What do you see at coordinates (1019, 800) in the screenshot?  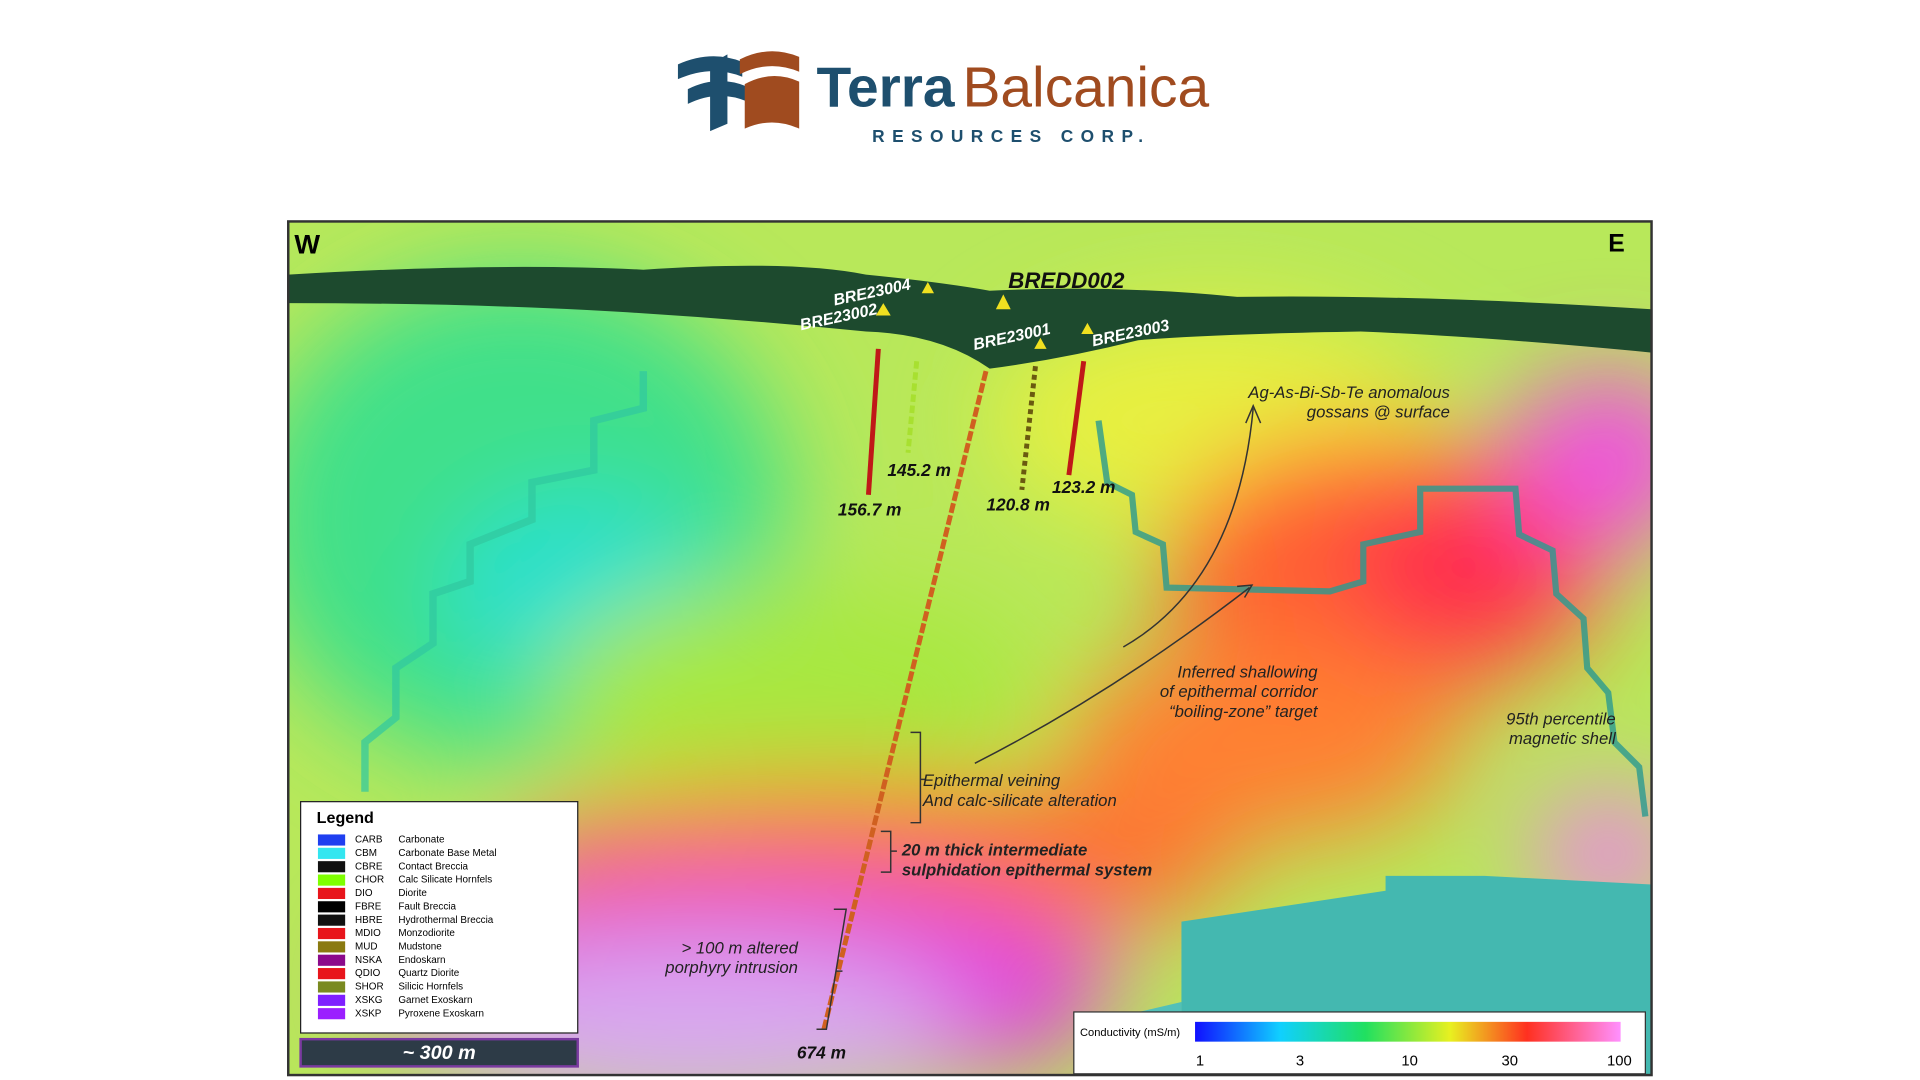 I see `annotation: And calc-silicate alteration` at bounding box center [1019, 800].